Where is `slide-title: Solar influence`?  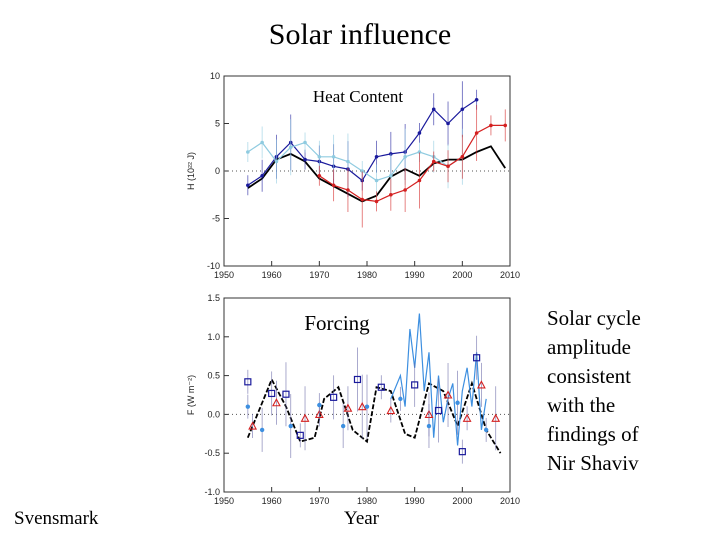
slide-title: Solar influence is located at coordinates (360, 34).